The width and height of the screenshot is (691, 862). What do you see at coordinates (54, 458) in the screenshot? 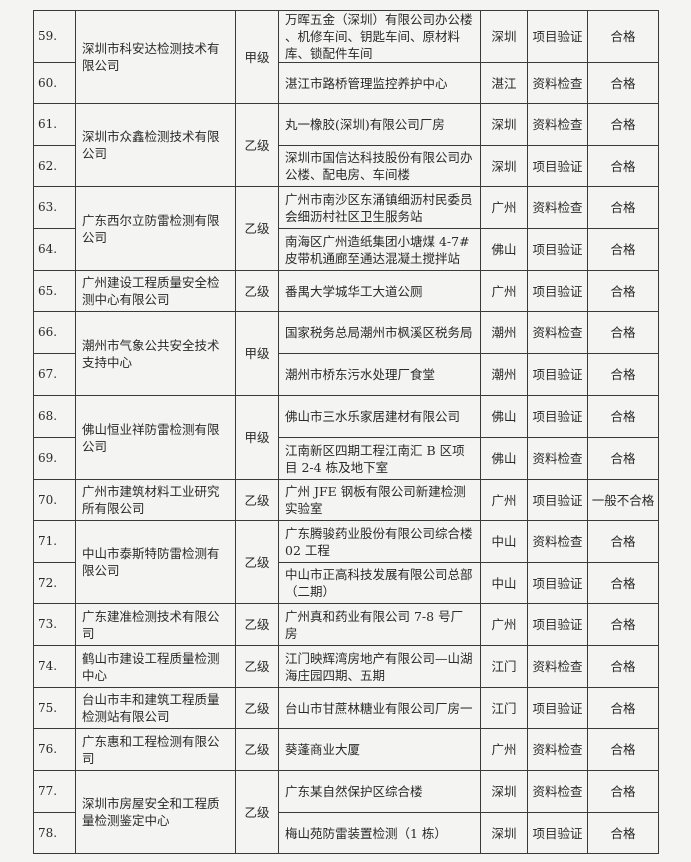
I see `row-number: 69.` at bounding box center [54, 458].